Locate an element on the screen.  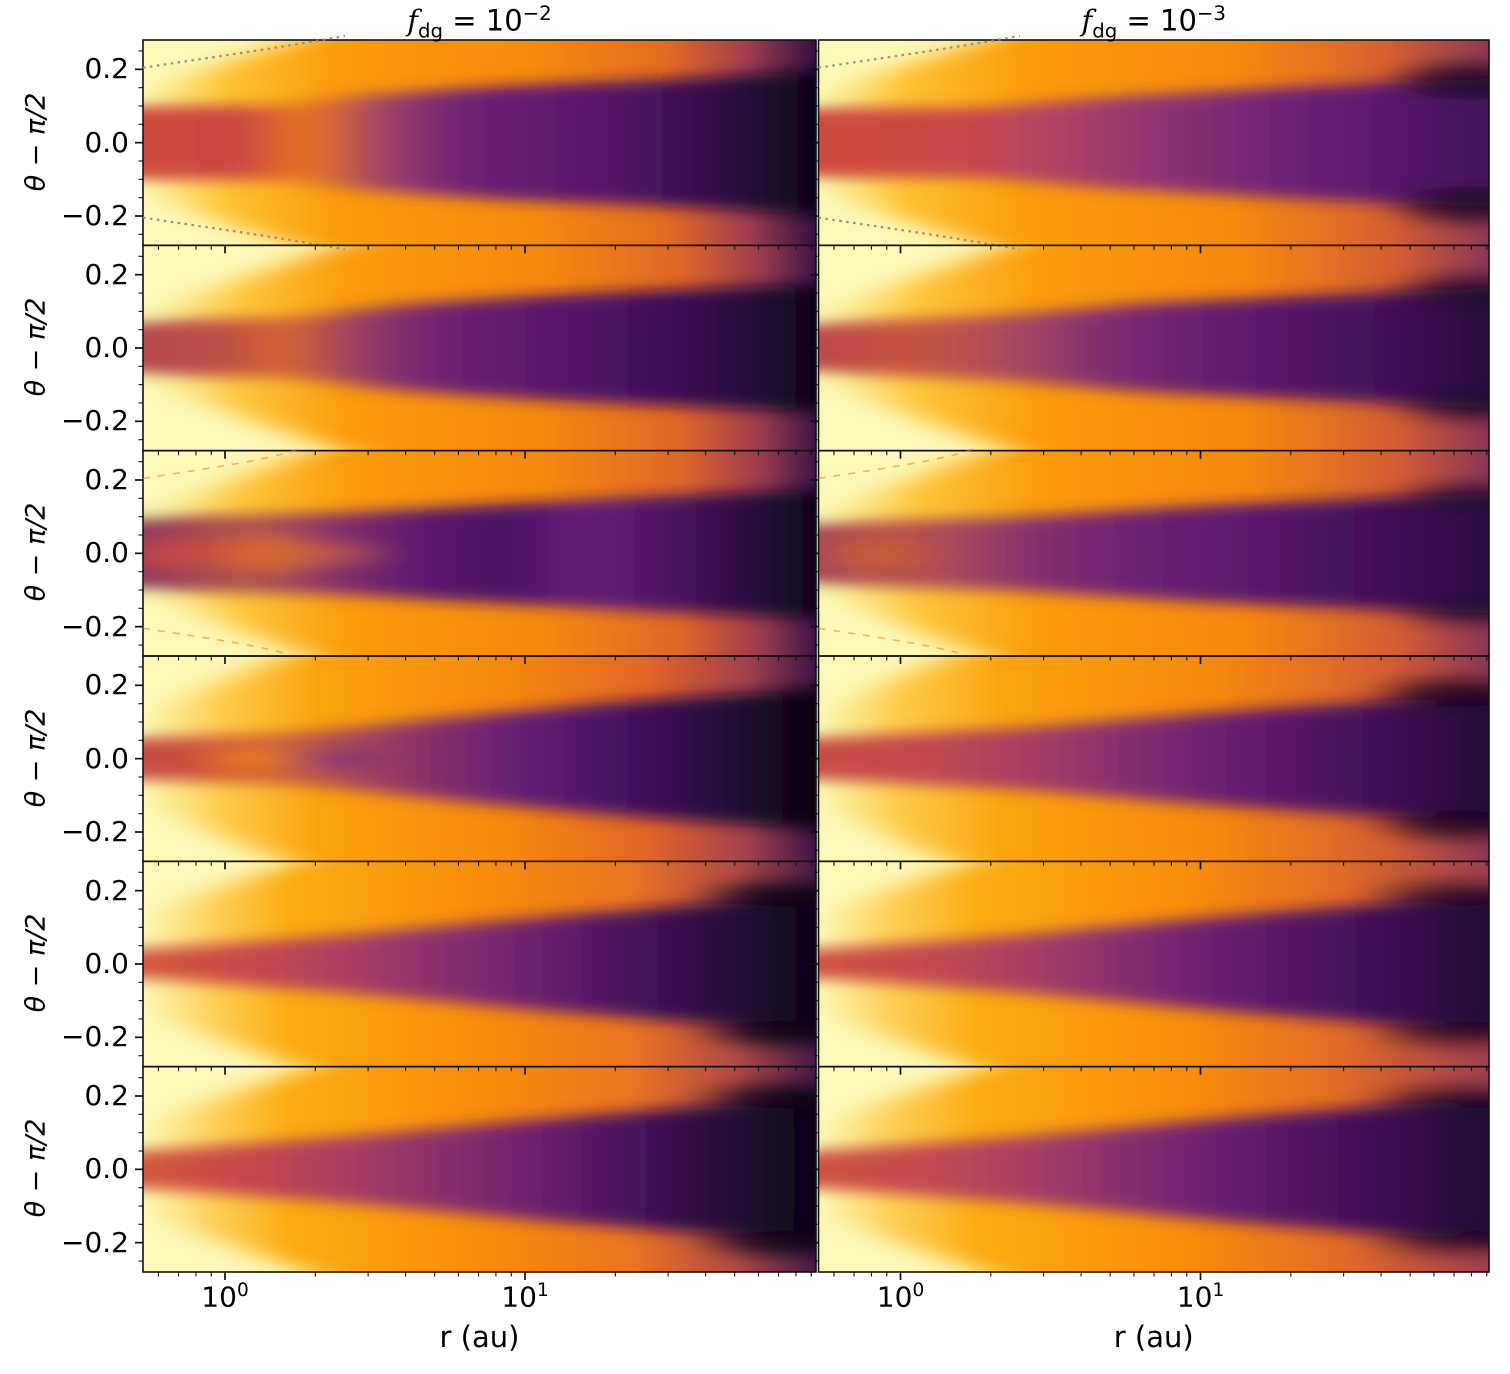
column-title: fdg = 10−3 is located at coordinates (1154, 22).